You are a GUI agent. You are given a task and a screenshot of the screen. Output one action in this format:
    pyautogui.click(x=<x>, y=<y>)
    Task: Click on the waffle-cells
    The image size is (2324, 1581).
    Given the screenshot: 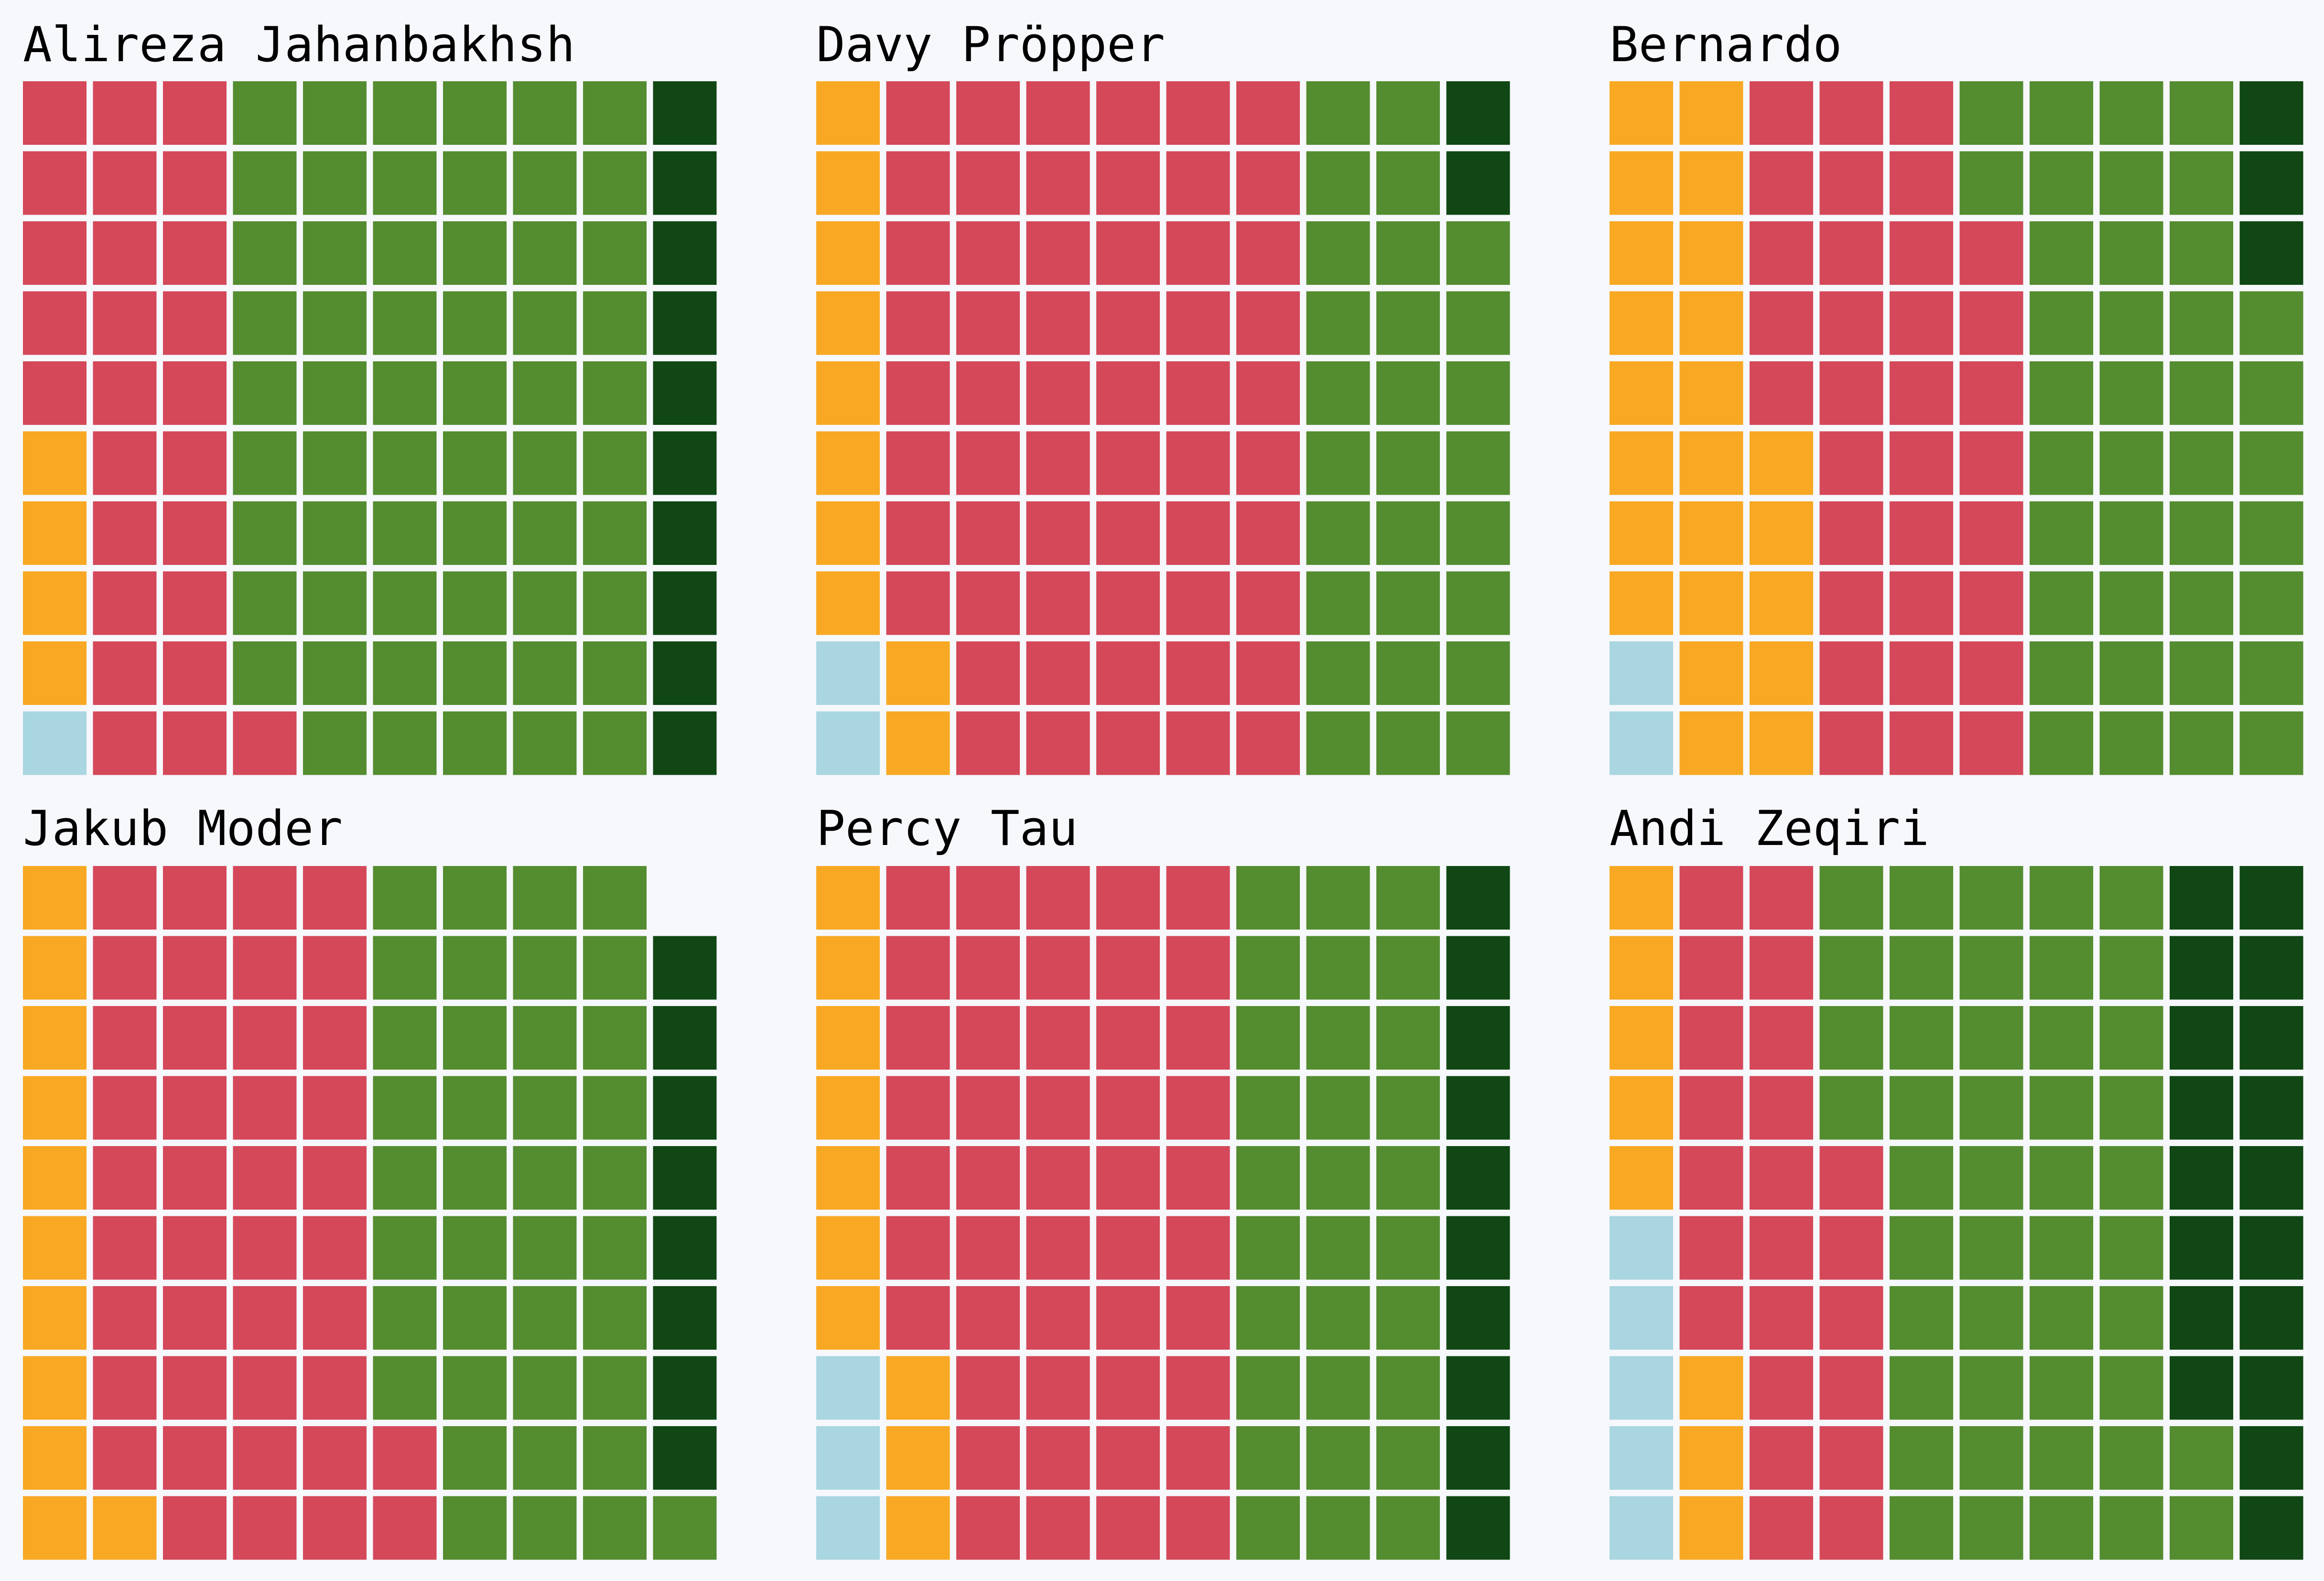 What is the action you would take?
    pyautogui.click(x=1163, y=1213)
    